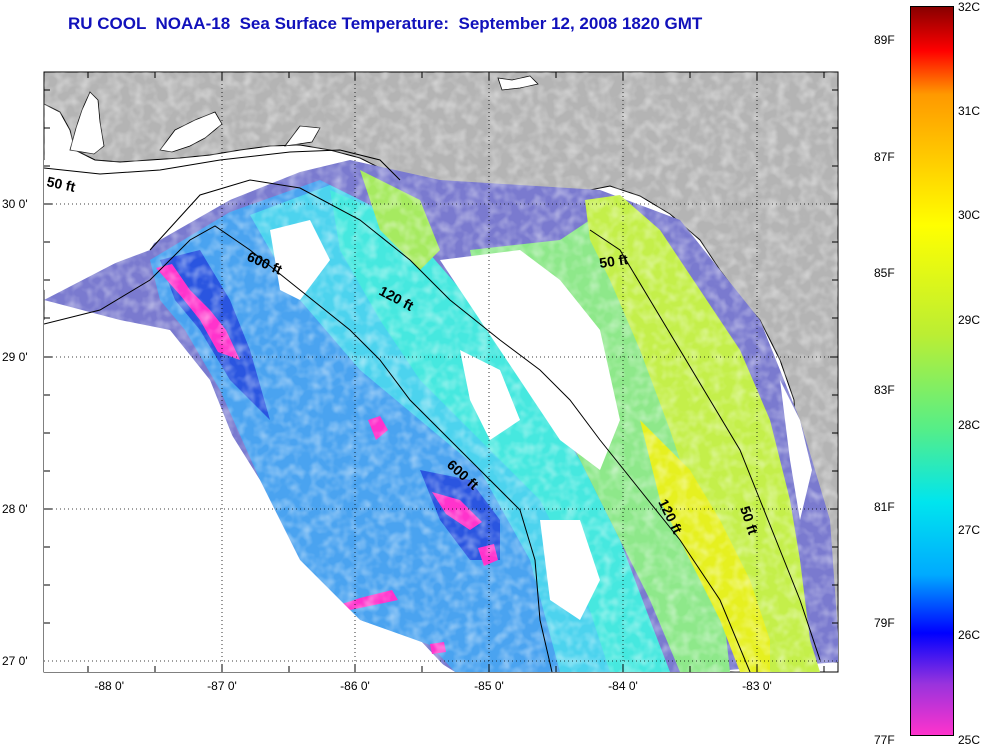 The width and height of the screenshot is (992, 754). I want to click on colorbar-f-83: 83F, so click(884, 390).